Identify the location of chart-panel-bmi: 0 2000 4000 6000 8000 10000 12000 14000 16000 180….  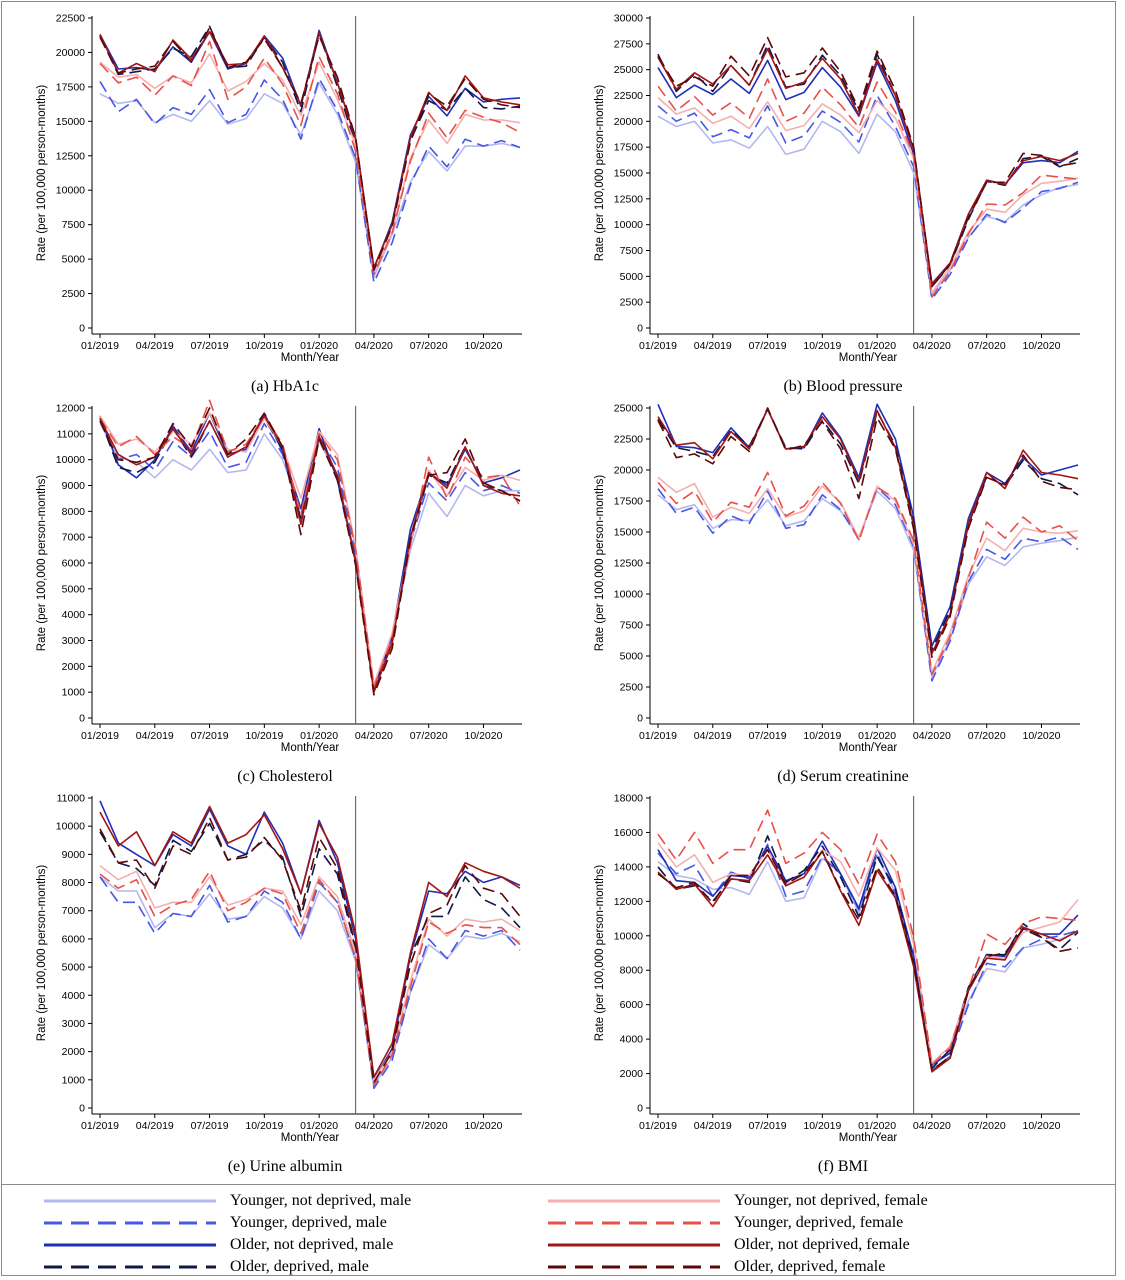
(843, 985).